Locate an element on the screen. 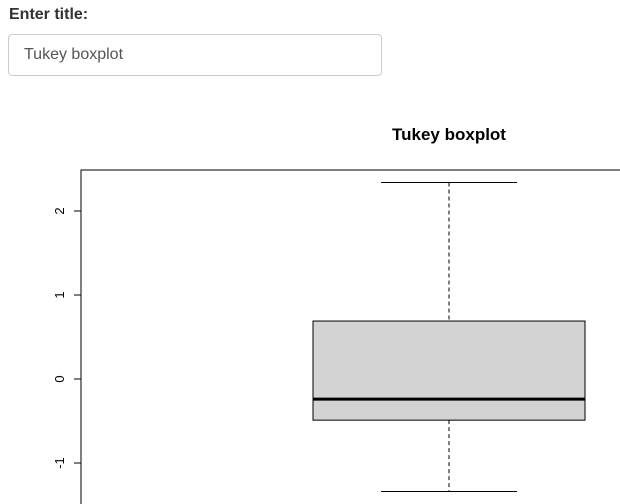 The width and height of the screenshot is (620, 504). y-tick-label: -1 is located at coordinates (59, 463).